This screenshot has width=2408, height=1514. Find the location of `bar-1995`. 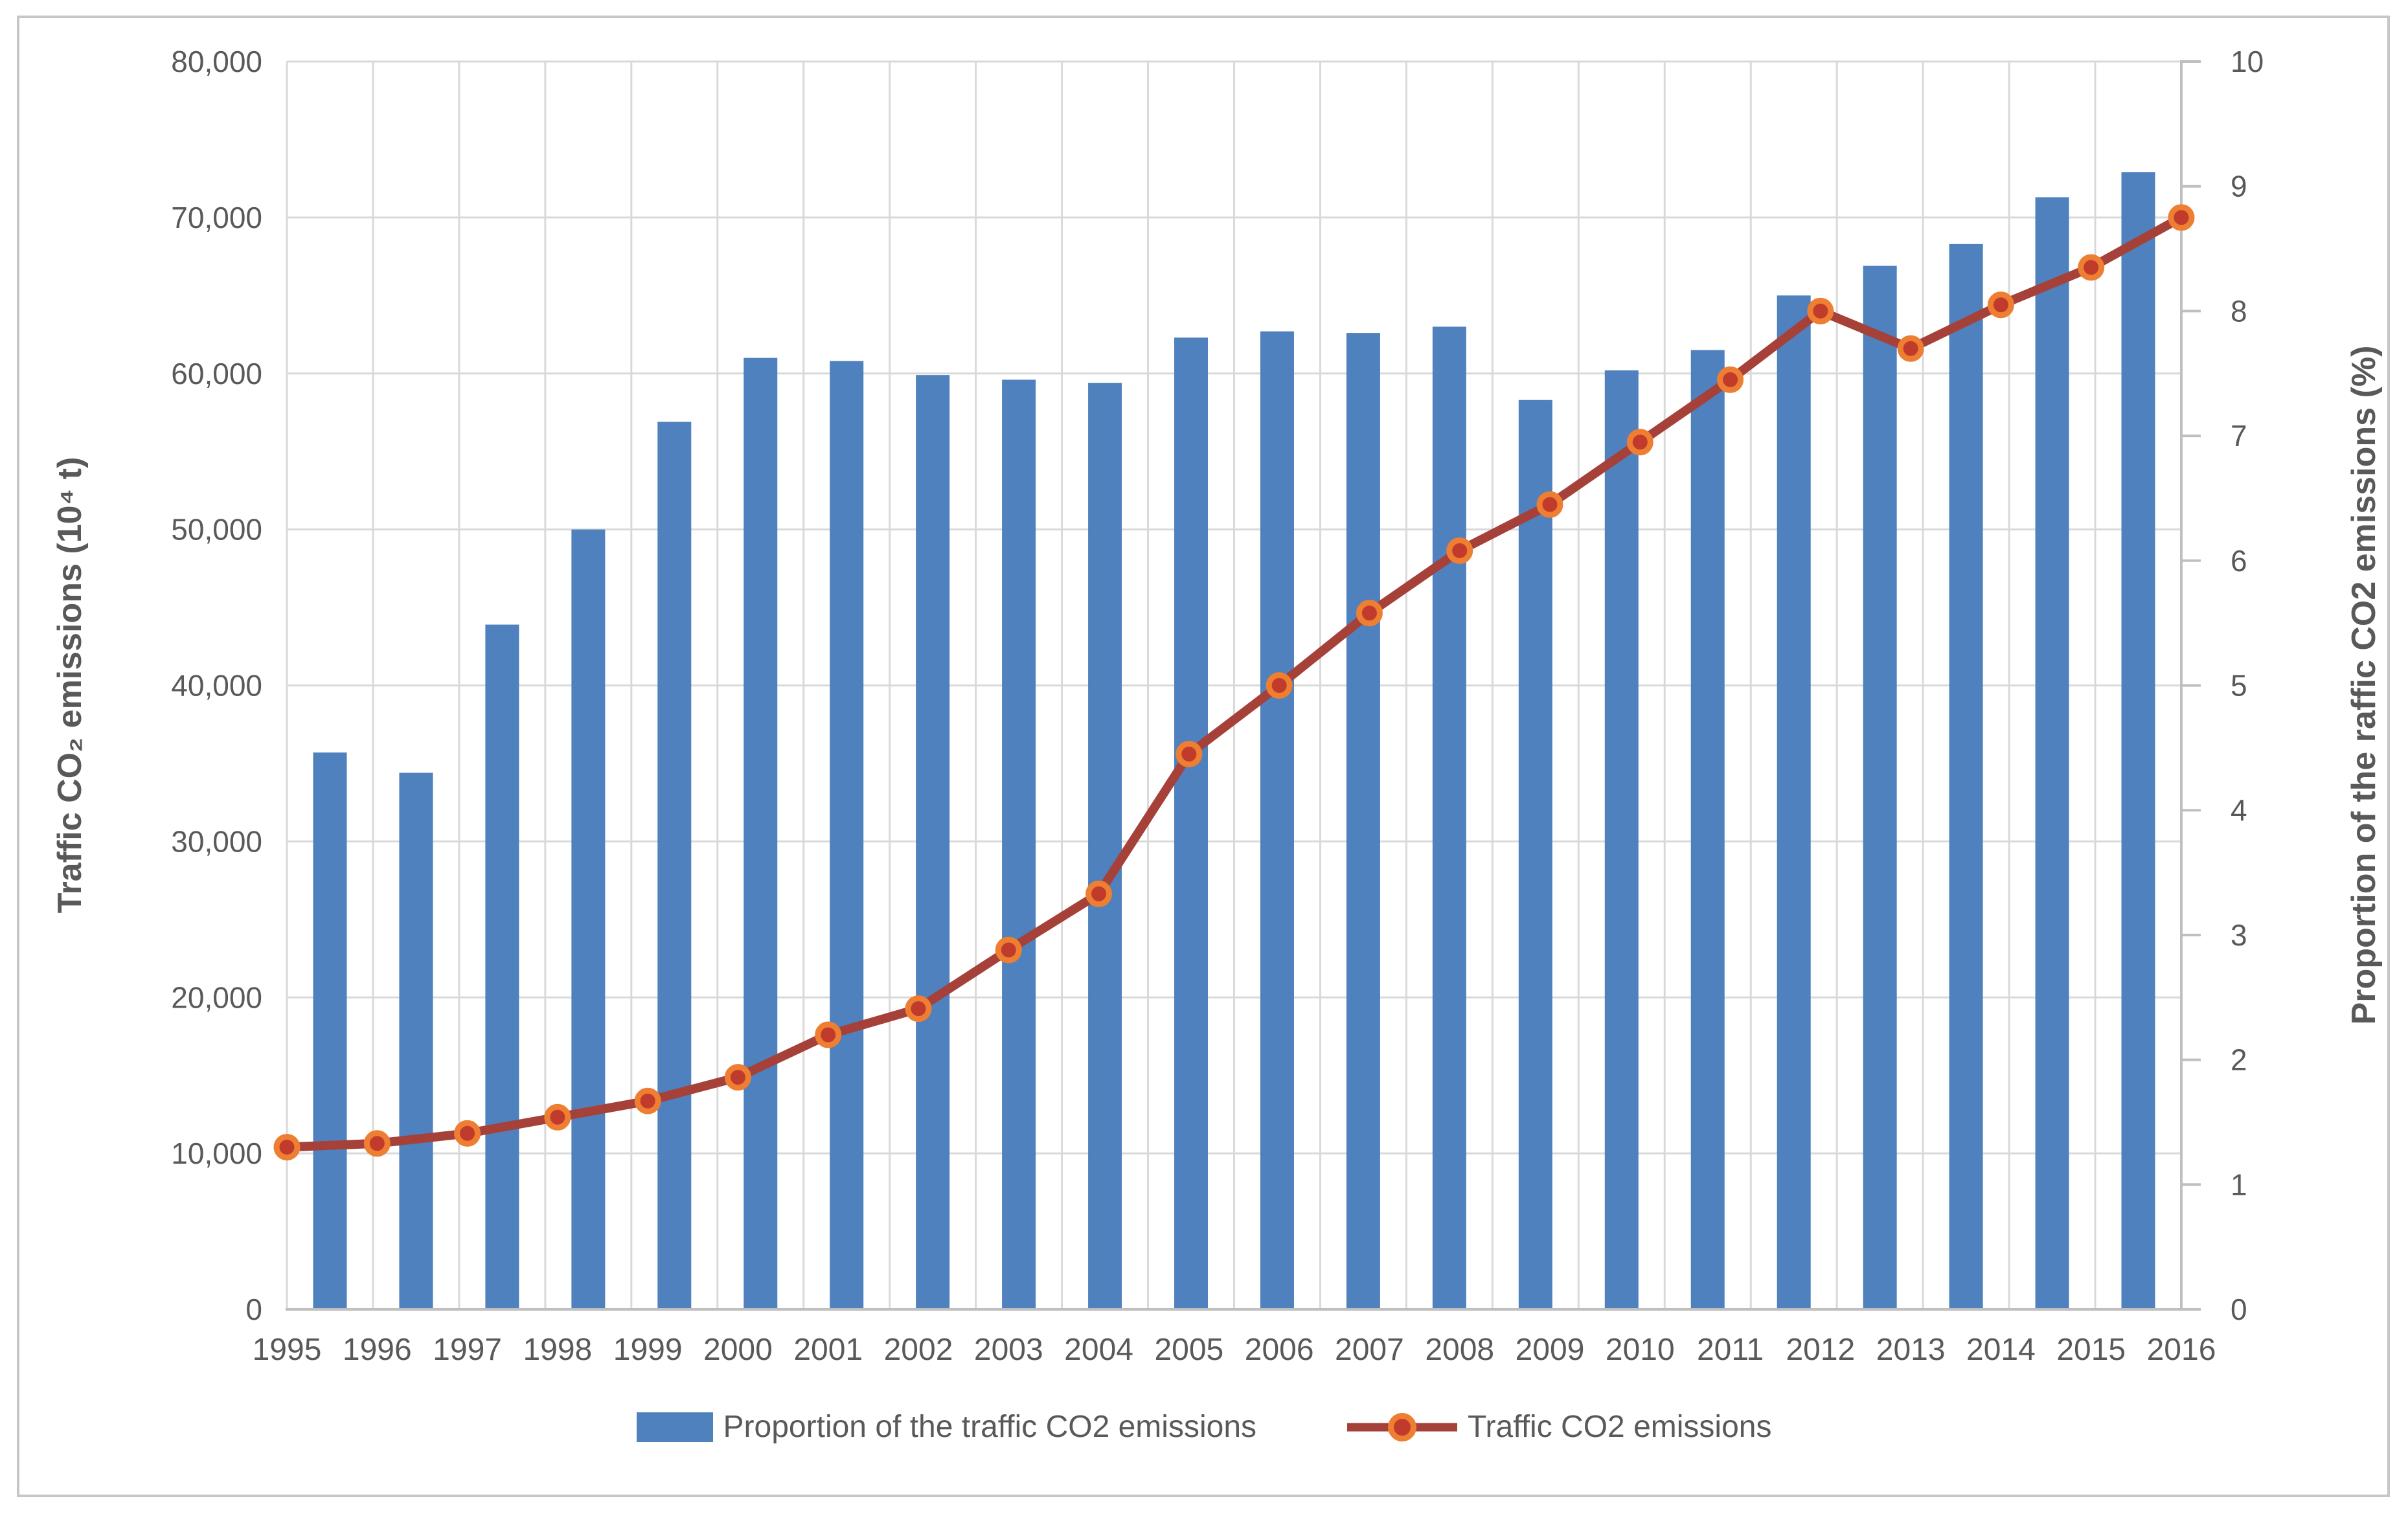

bar-1995 is located at coordinates (330, 1030).